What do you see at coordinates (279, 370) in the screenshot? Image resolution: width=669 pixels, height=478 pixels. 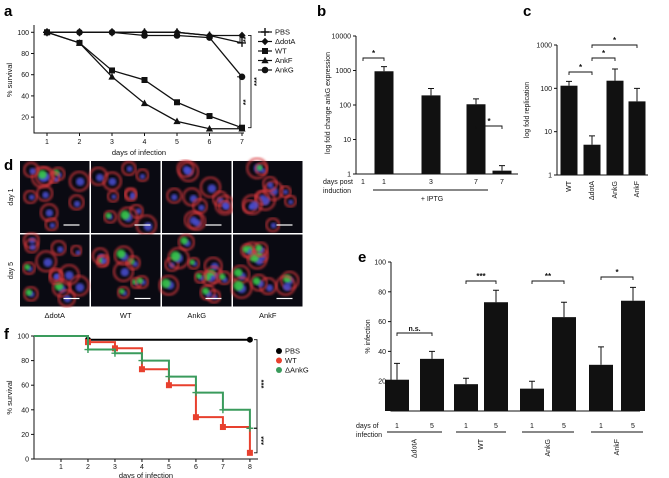 I see `f-legend-marker-ΔAnkG` at bounding box center [279, 370].